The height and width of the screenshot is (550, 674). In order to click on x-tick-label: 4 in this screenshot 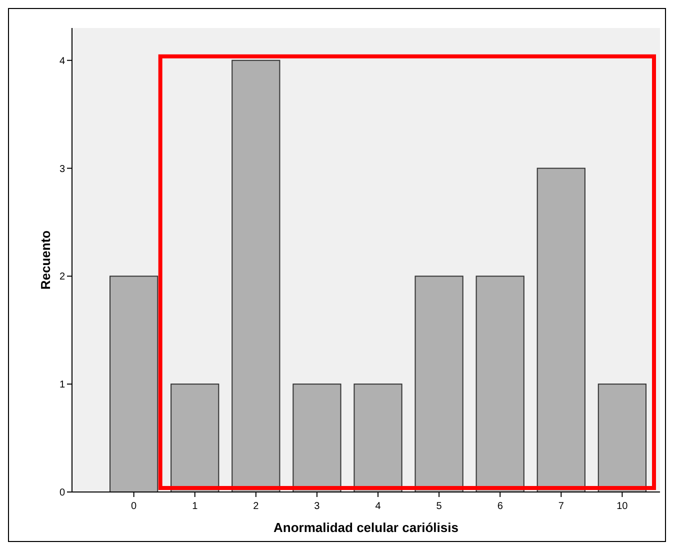, I will do `click(378, 506)`.